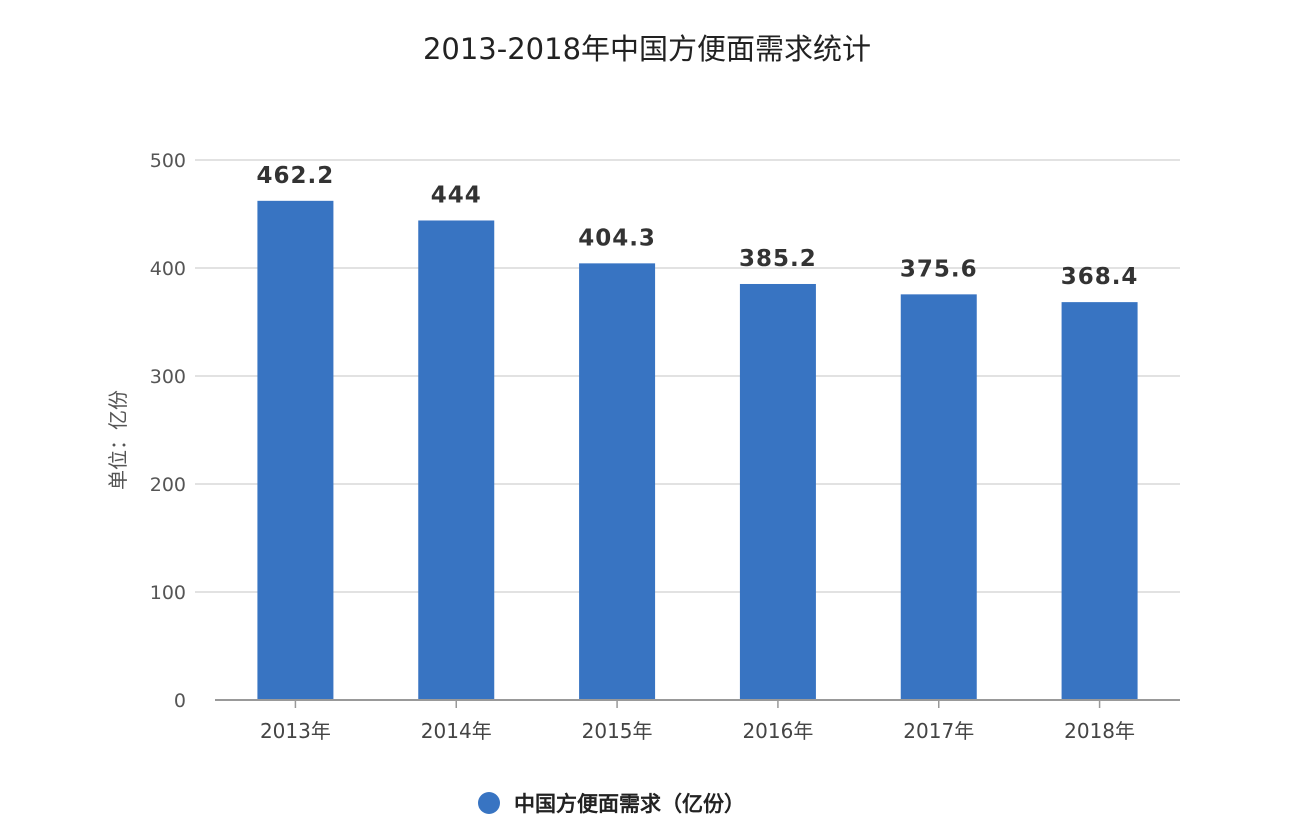 The image size is (1294, 830). What do you see at coordinates (629, 804) in the screenshot?
I see `legend-label: 中国方便面需求（亿份）` at bounding box center [629, 804].